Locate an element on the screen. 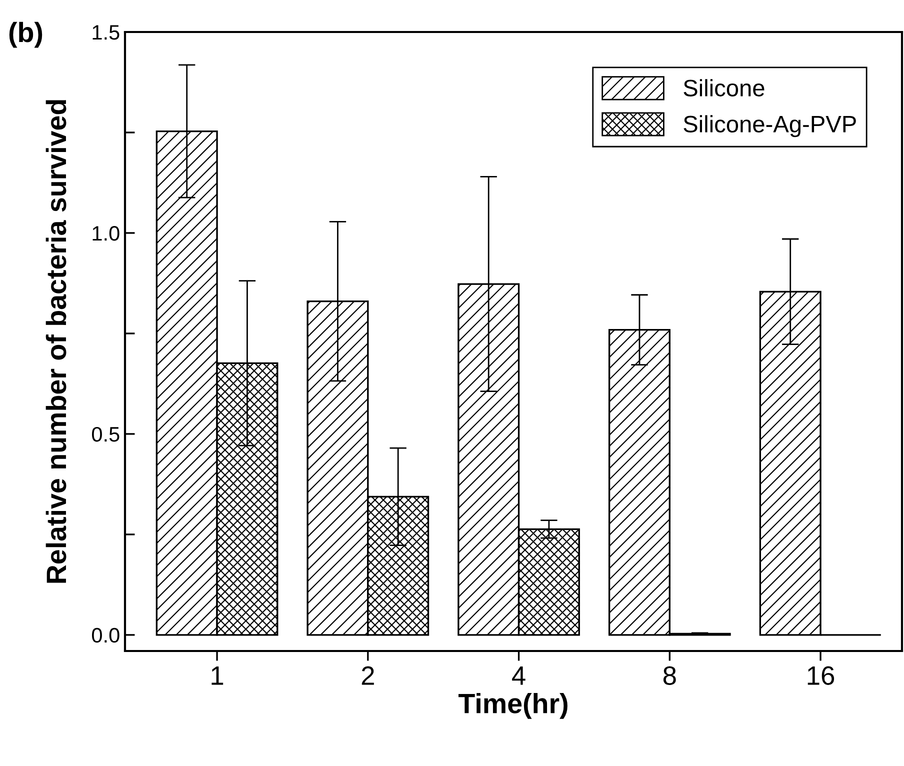  y-tick-label: 0.0 is located at coordinates (106, 635).